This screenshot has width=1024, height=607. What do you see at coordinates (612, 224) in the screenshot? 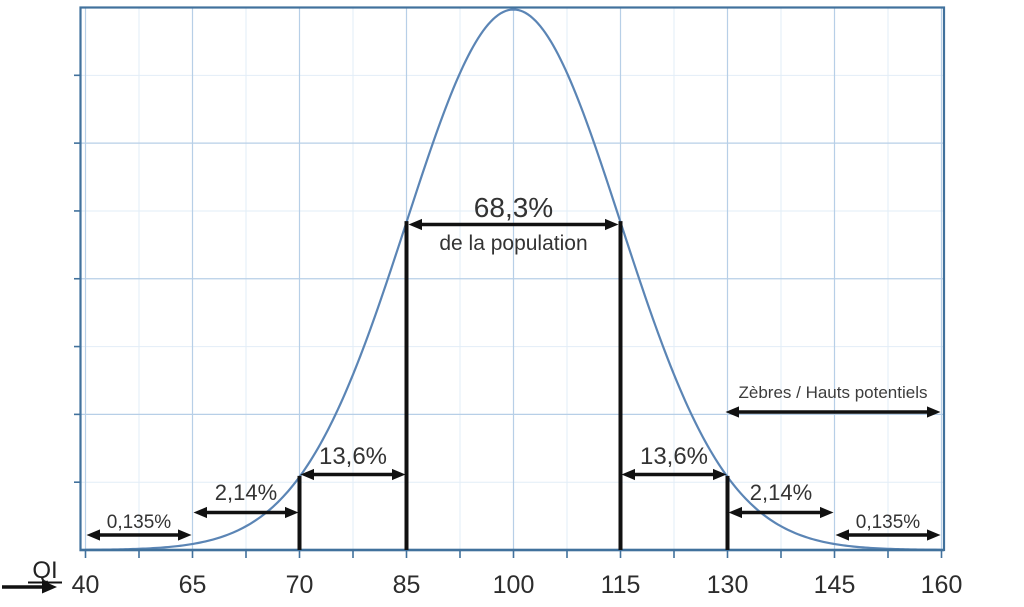
I see `arrow-68-3-head-right` at bounding box center [612, 224].